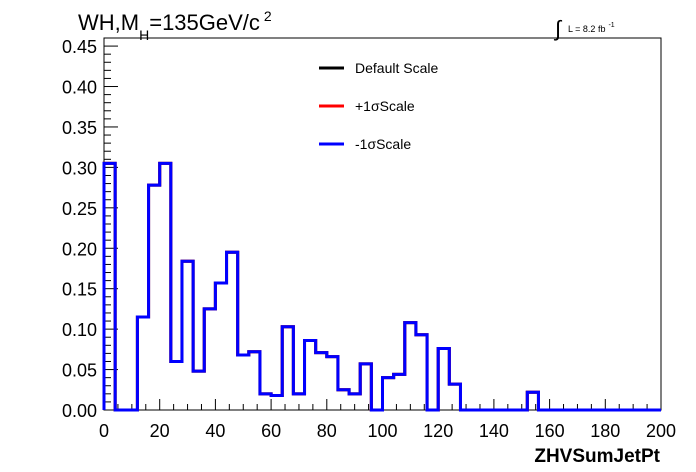  Describe the element at coordinates (387, 420) in the screenshot. I see `x-axis: 0 20 40 60 80 100 120 140 160 180 200` at that location.